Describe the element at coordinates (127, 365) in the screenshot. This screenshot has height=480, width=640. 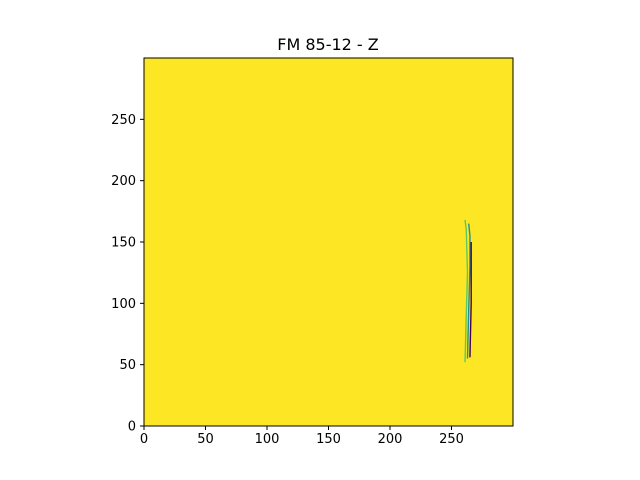
I see `y-tick-label: 50` at that location.